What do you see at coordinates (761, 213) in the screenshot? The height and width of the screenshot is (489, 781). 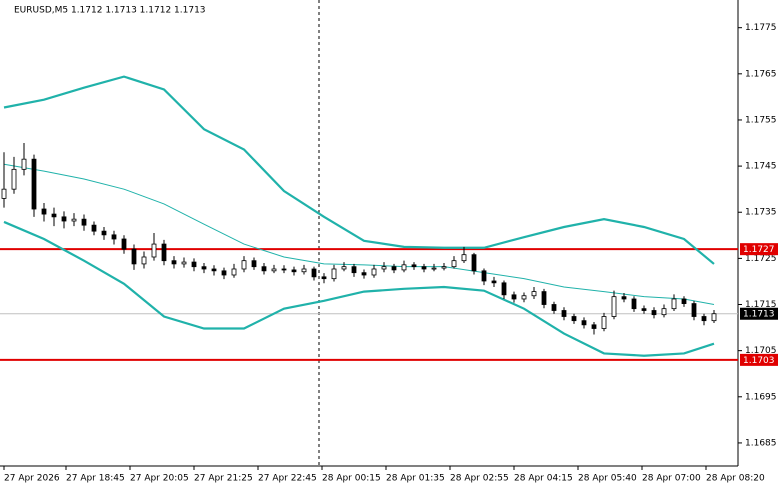 I see `y-tick-label: 1.1735` at bounding box center [761, 213].